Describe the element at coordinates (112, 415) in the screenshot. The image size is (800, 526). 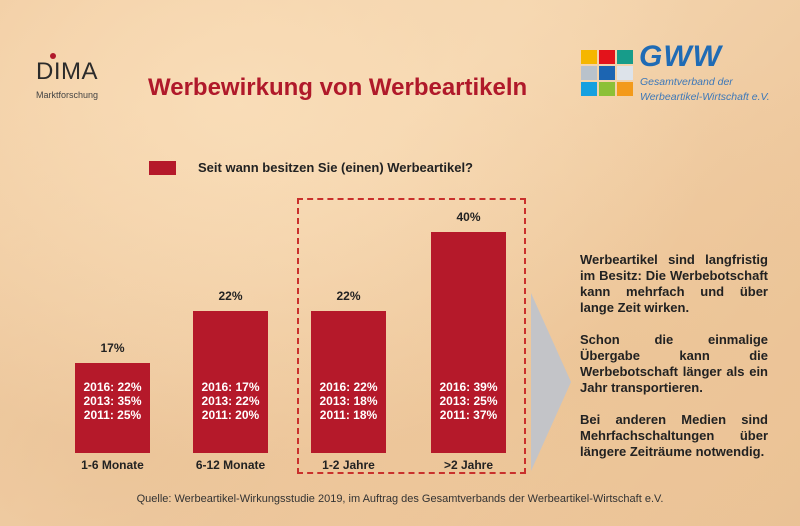
I see `comparison-line: 2011: 25%` at that location.